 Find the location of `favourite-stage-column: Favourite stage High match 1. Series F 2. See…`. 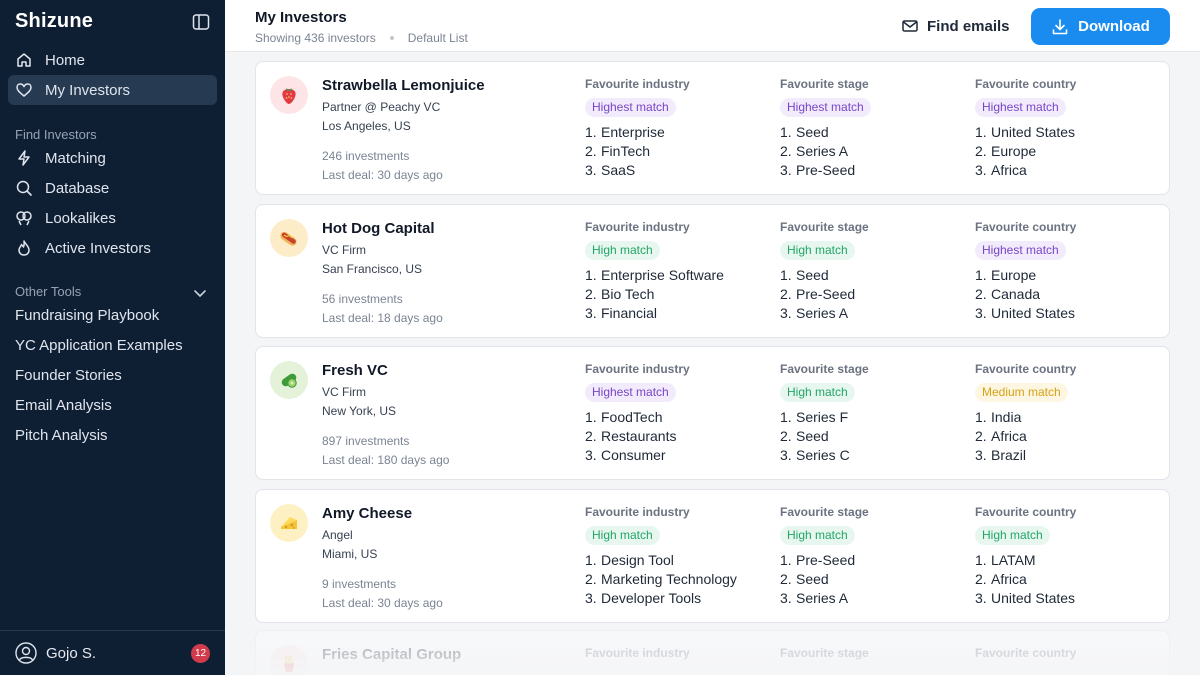

favourite-stage-column: Favourite stage High match 1. Series F 2. See… is located at coordinates (875, 413).